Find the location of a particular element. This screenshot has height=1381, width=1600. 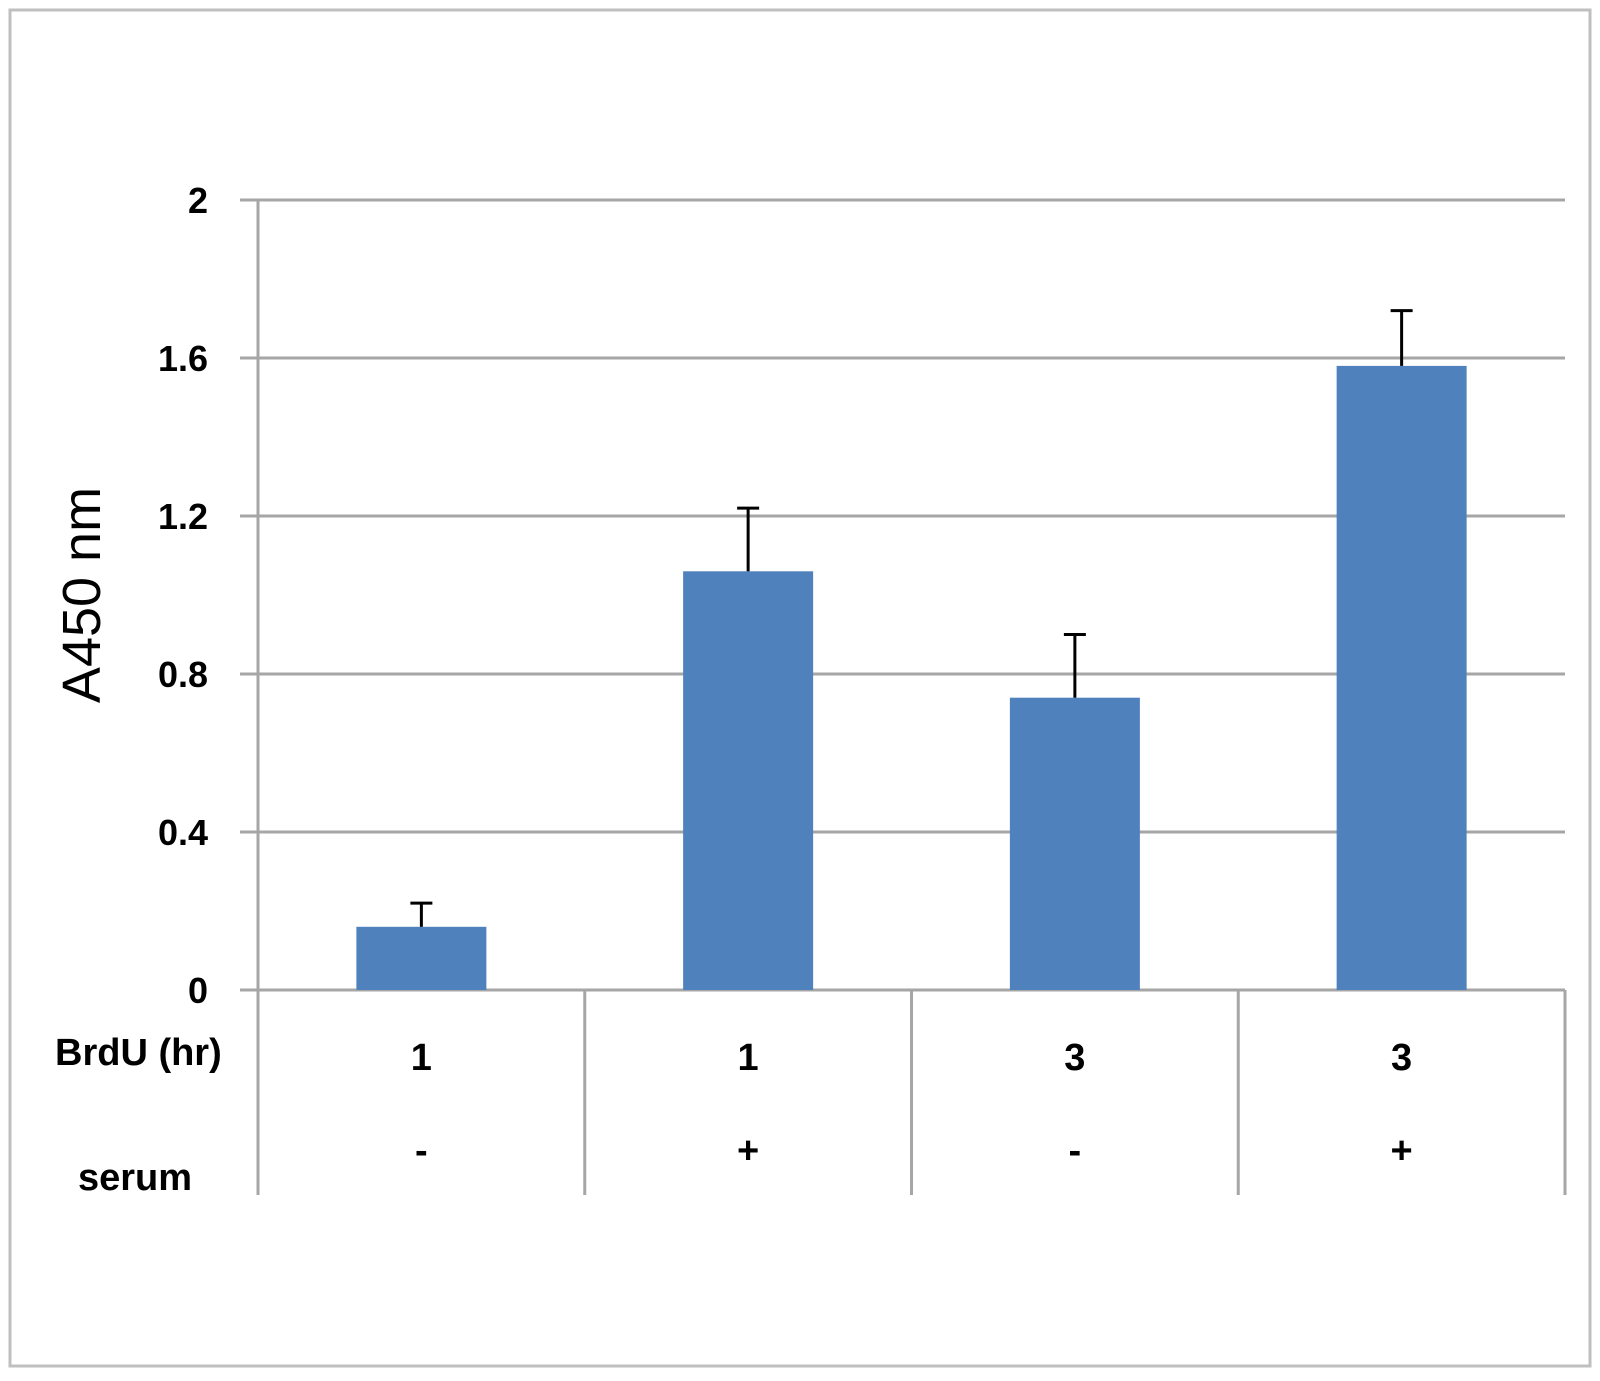

y-tick-label: 2 is located at coordinates (198, 200).